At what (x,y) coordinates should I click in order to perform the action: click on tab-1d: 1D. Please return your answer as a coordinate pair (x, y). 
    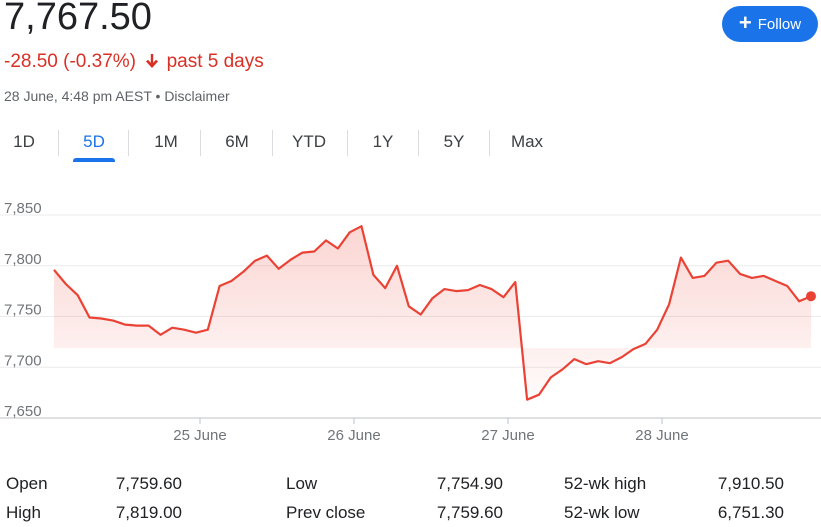
    Looking at the image, I should click on (24, 141).